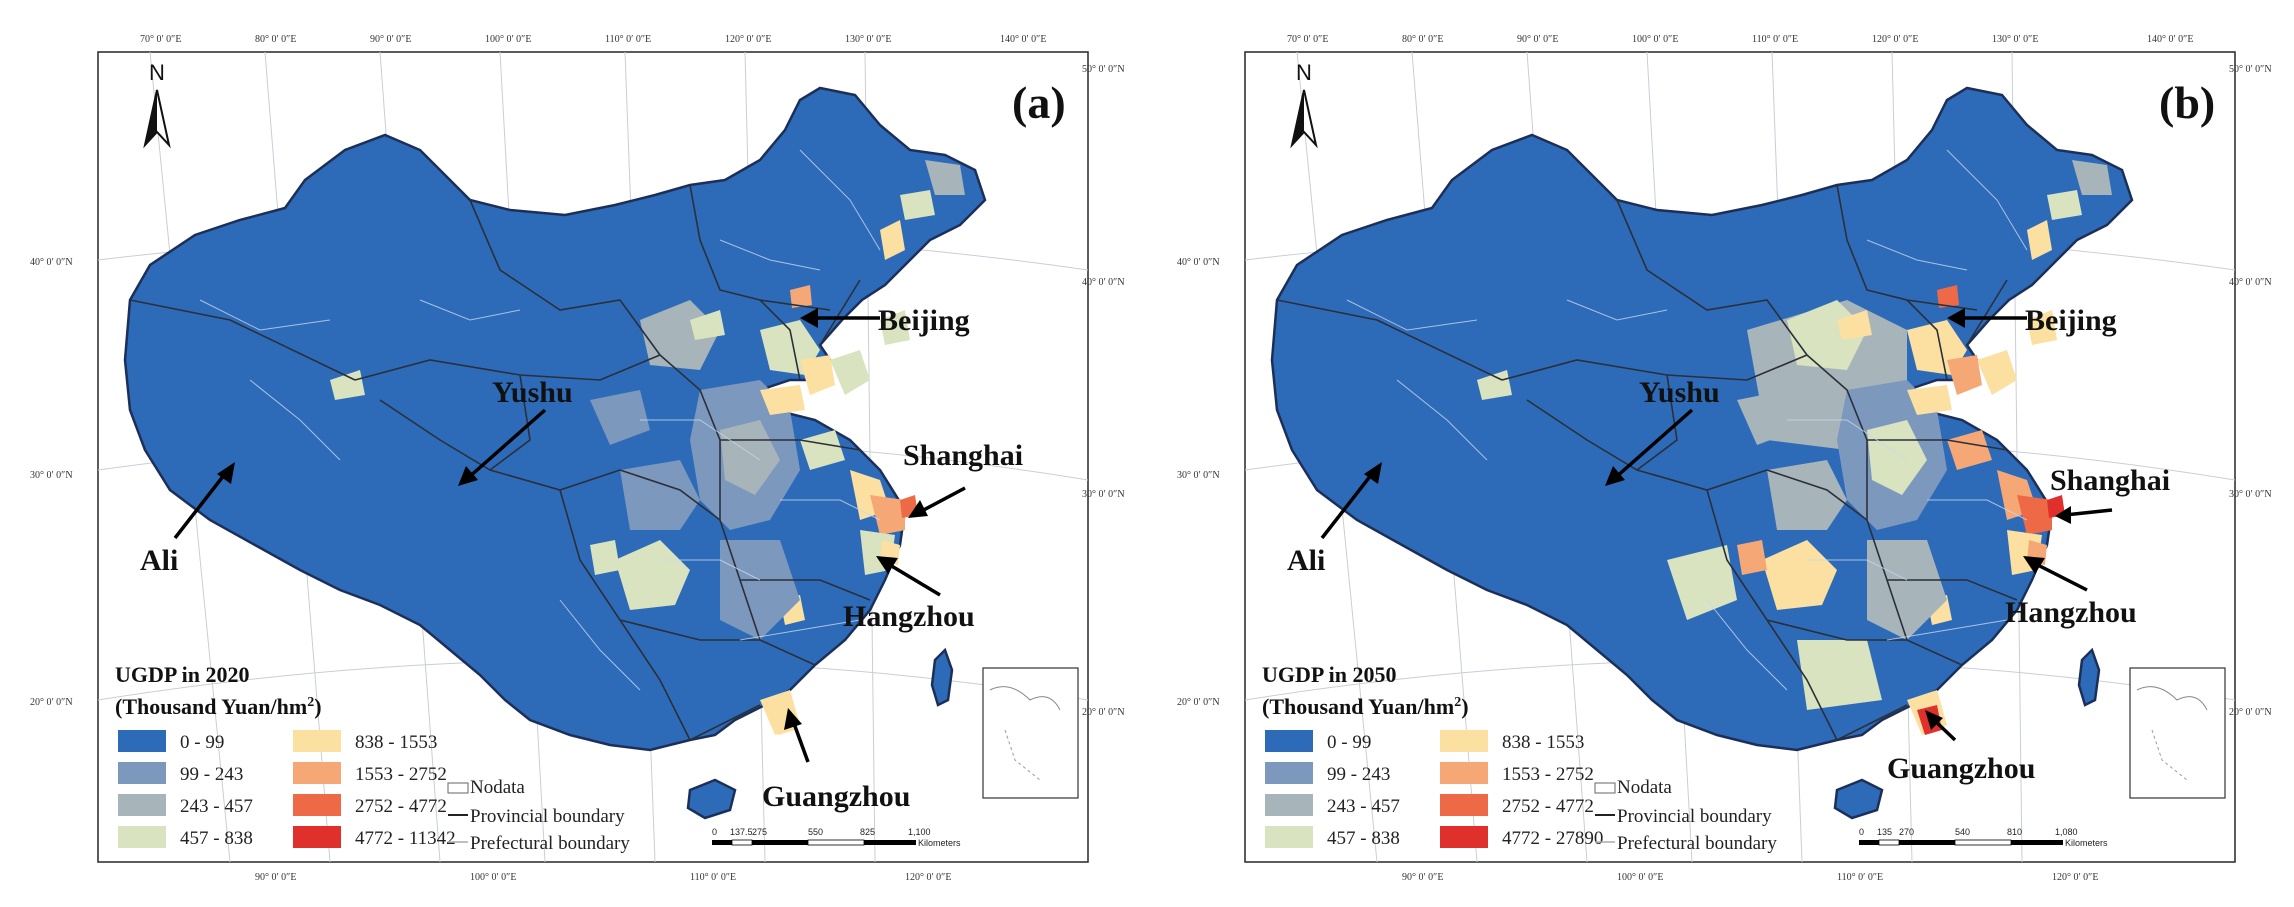  What do you see at coordinates (547, 816) in the screenshot?
I see `legend-provincial: Provincial boundary` at bounding box center [547, 816].